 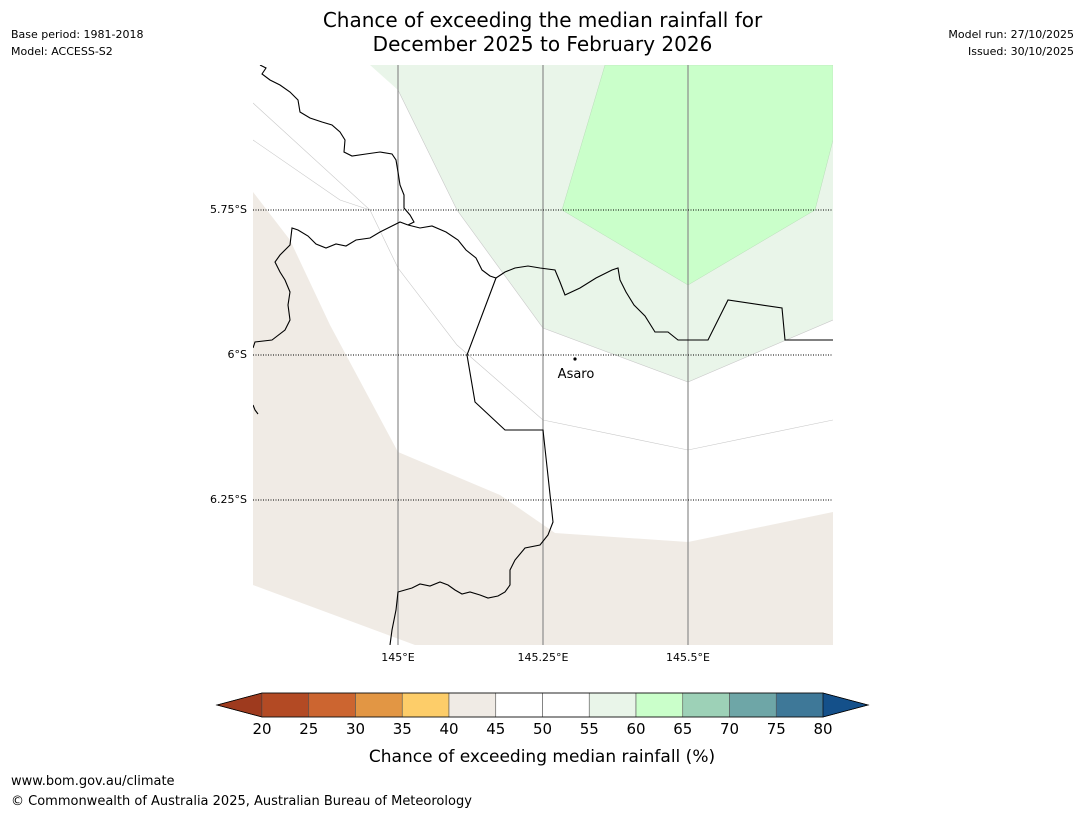 What do you see at coordinates (402, 729) in the screenshot?
I see `colorbar-tick-label: 35` at bounding box center [402, 729].